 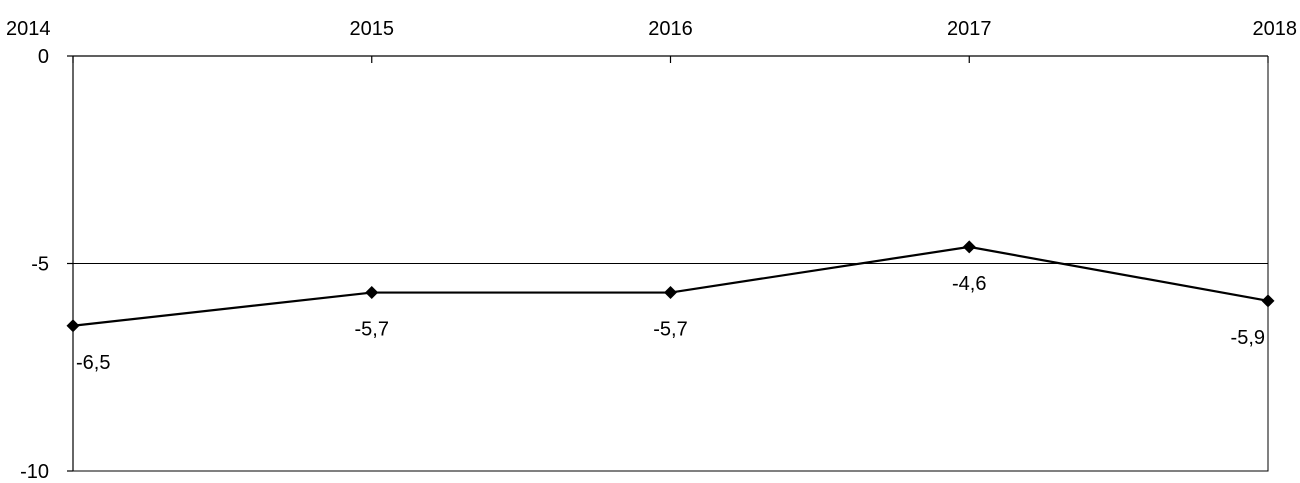 I want to click on data-label: -4,6, so click(x=969, y=284).